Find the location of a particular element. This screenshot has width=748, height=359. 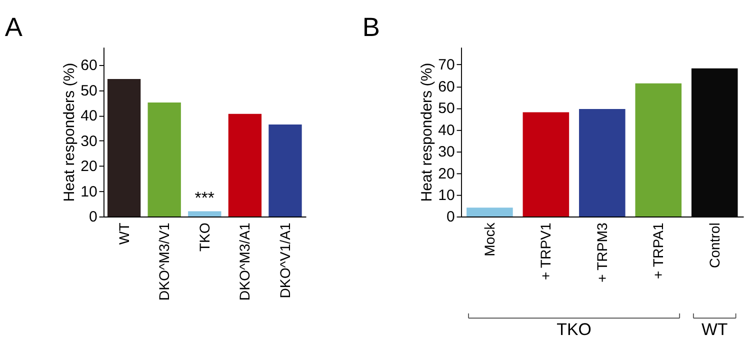

x-tick-label: DKO^M3/V1 is located at coordinates (164, 261).